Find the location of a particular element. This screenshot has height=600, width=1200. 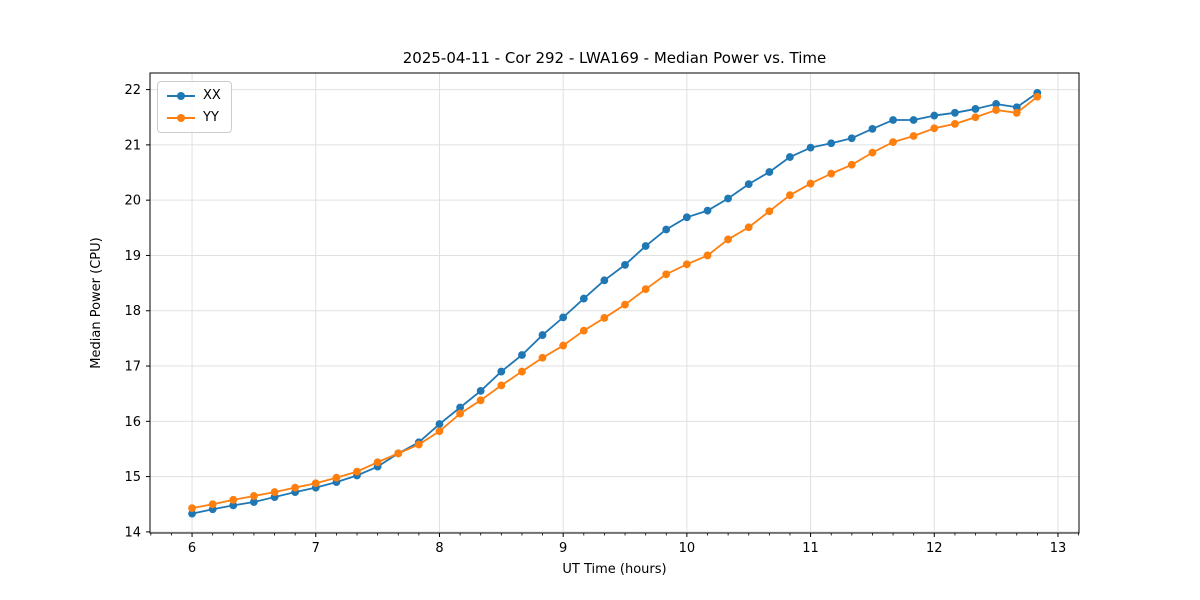

y-tick-label: 17 is located at coordinates (132, 367).